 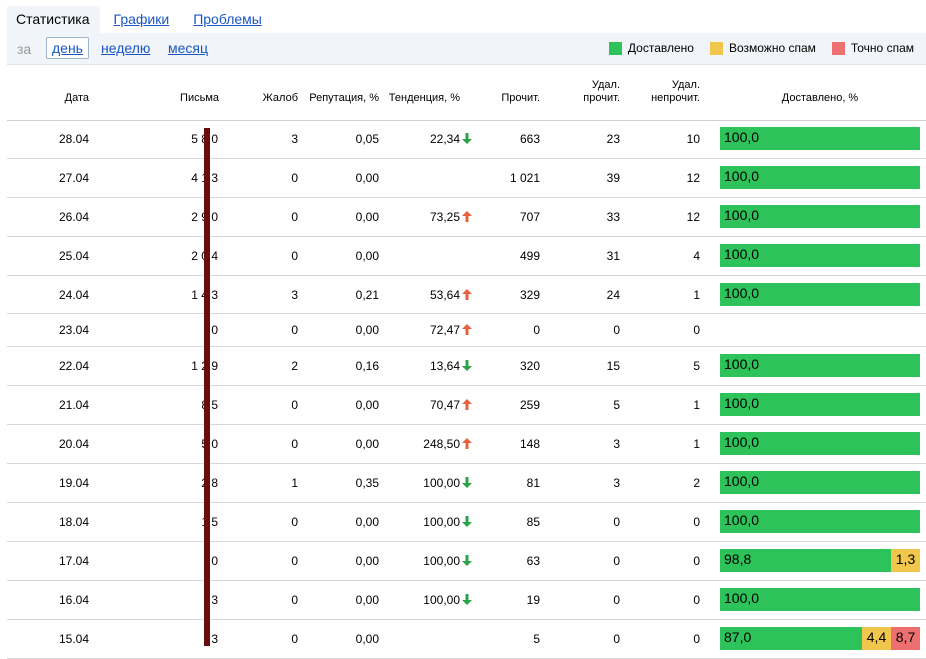 What do you see at coordinates (533, 561) in the screenshot?
I see `read-cell: 63` at bounding box center [533, 561].